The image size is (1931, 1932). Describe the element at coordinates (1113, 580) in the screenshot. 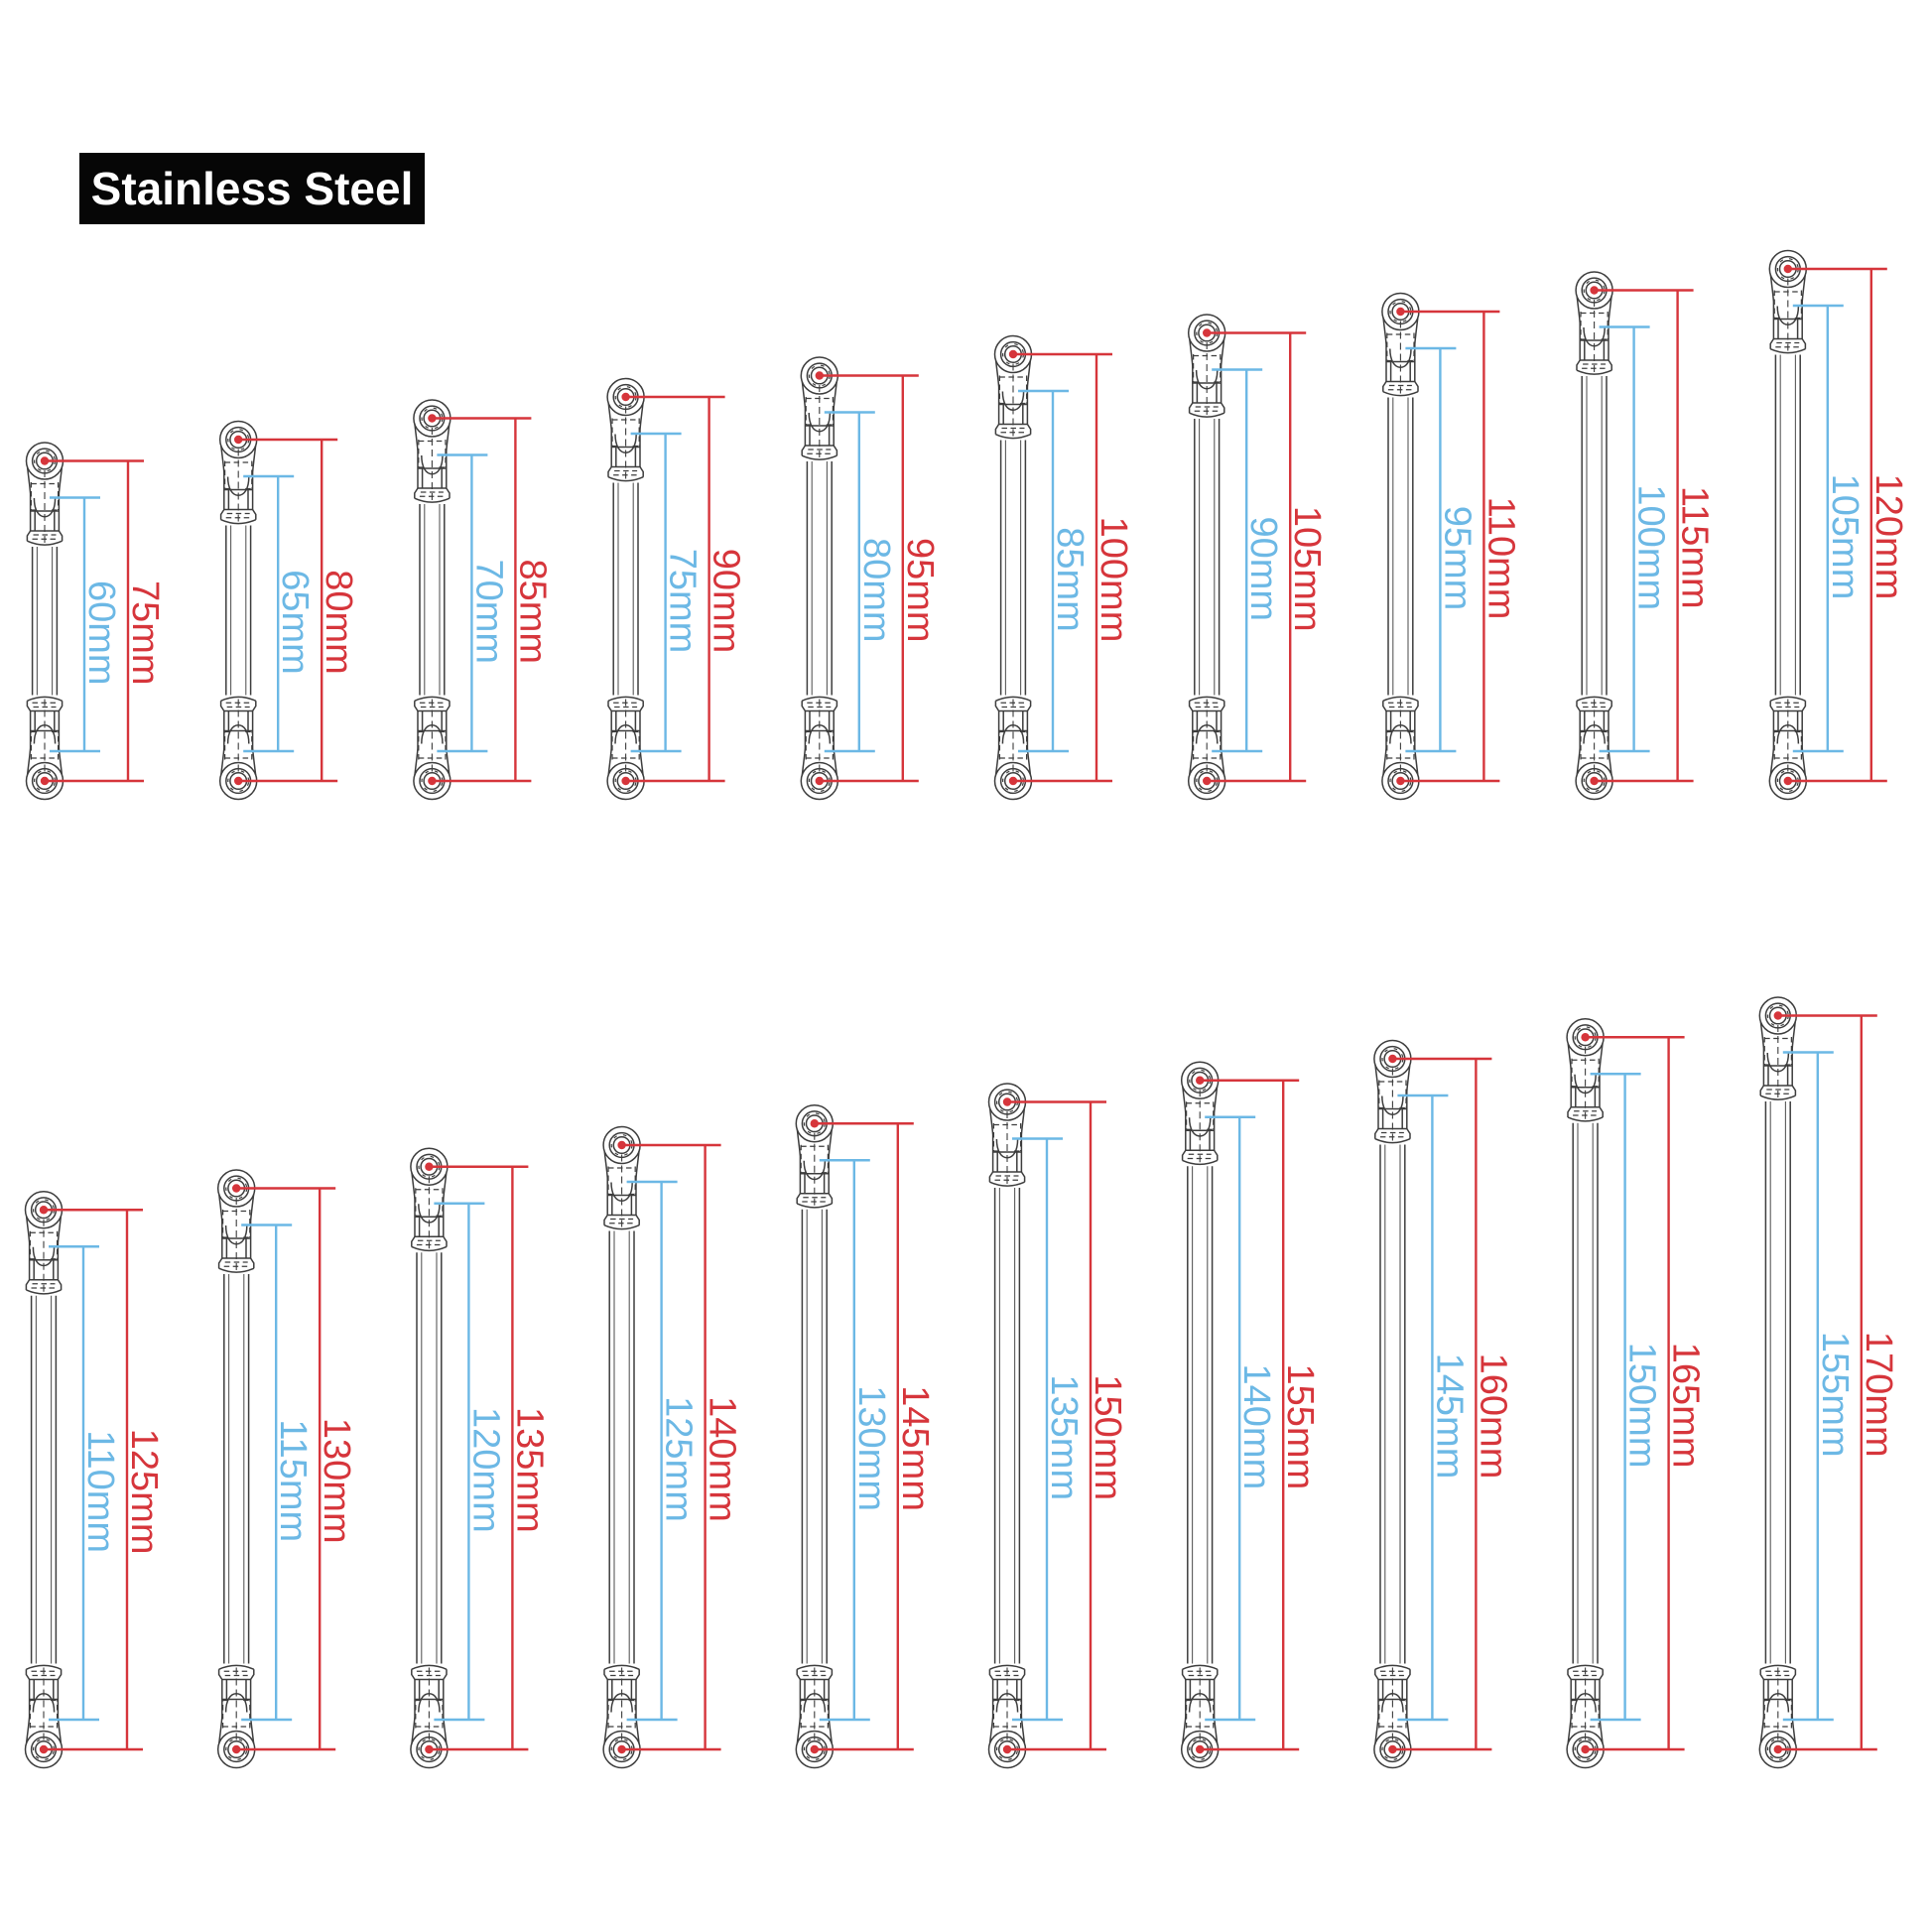

I see `overall-length-label: 100mm` at that location.